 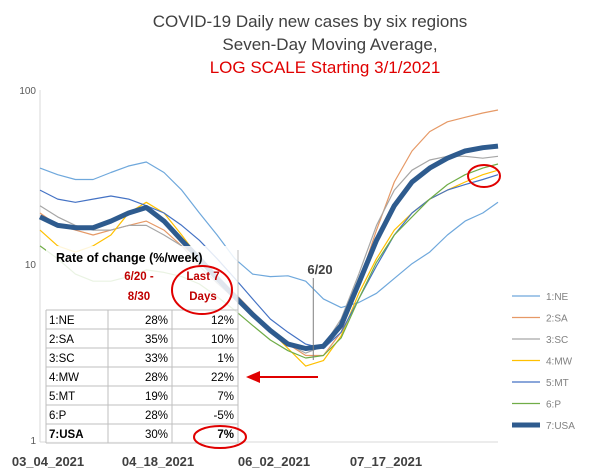 I want to click on table-region-mw: 4:MW, so click(x=64, y=378).